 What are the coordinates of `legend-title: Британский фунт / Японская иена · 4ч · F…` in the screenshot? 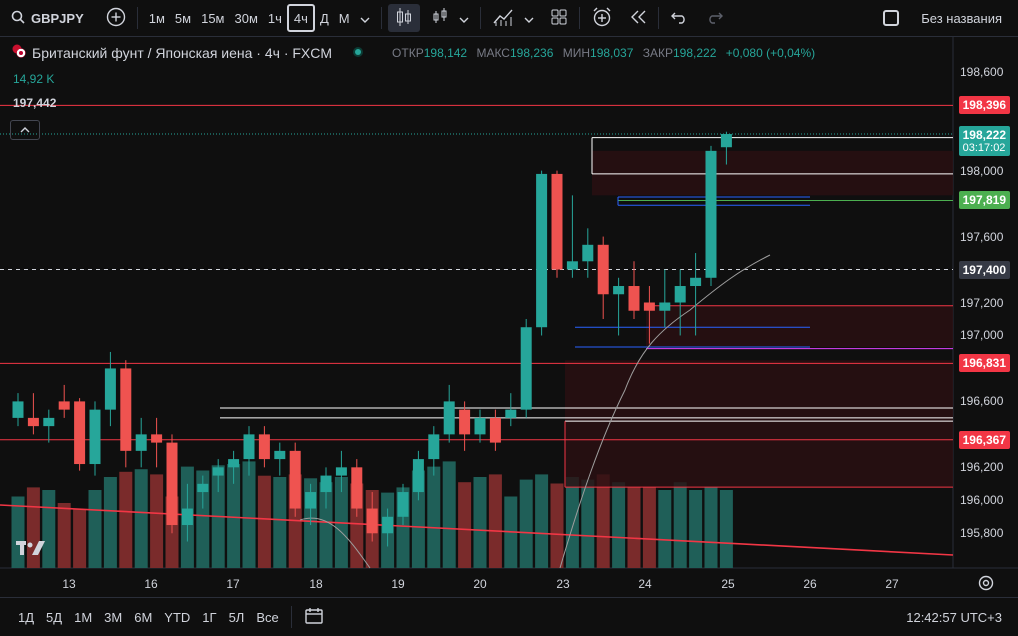 It's located at (182, 52).